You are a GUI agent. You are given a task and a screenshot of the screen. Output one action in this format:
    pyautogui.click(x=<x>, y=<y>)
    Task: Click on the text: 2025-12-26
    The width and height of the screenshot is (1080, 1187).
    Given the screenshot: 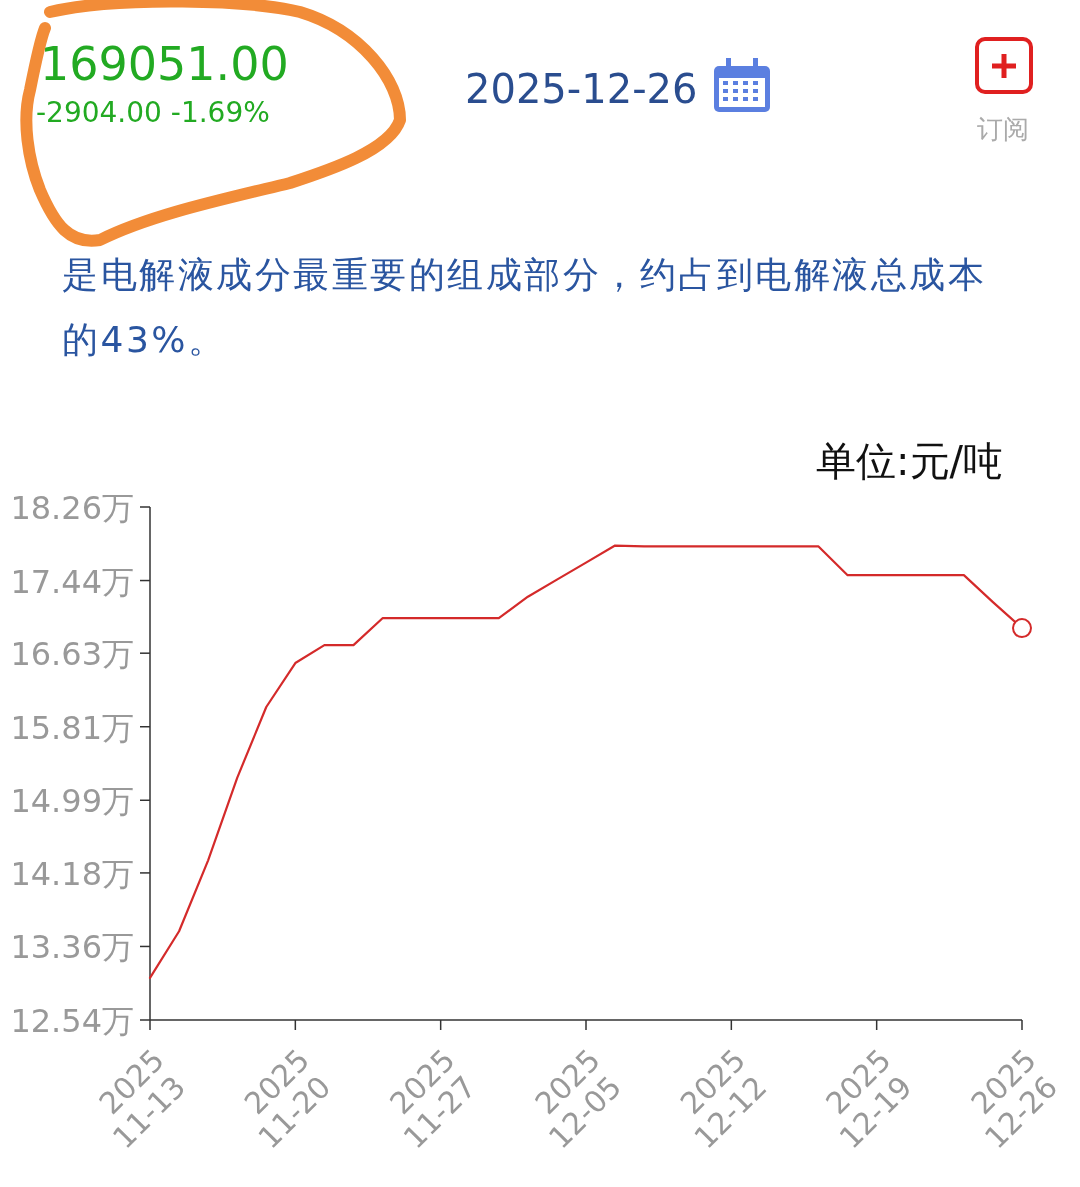 What is the action you would take?
    pyautogui.click(x=581, y=89)
    